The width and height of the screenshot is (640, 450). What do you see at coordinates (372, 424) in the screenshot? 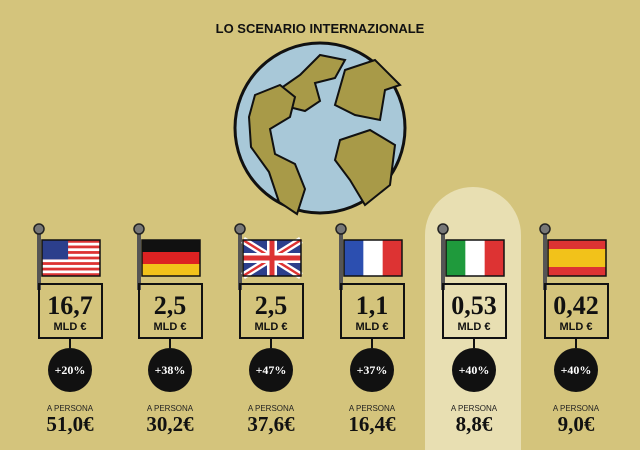
I see `per-person: 16,4€` at bounding box center [372, 424].